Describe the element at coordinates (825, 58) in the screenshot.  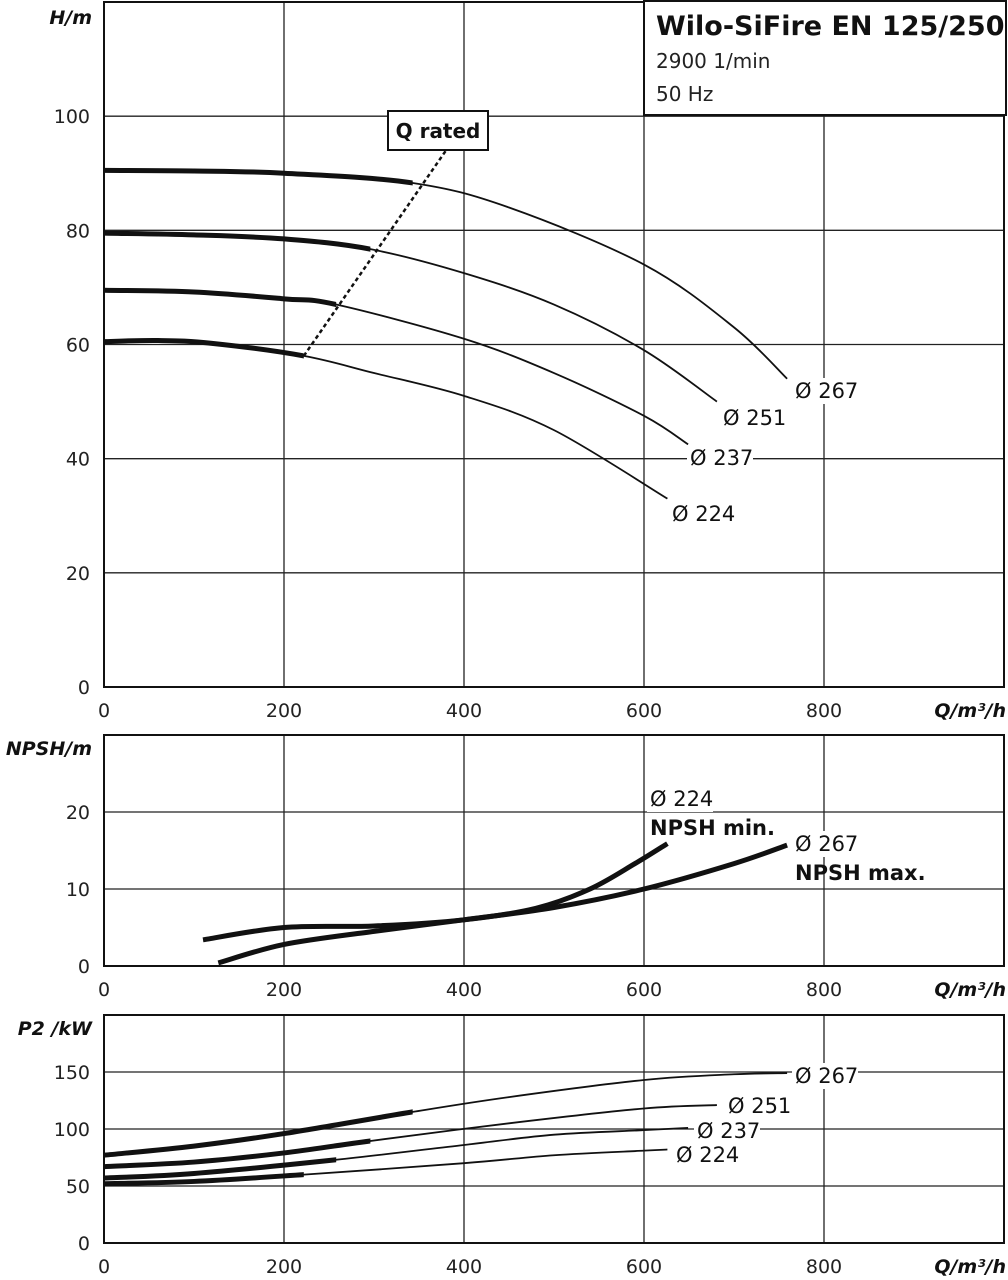
I see `title-box: Wilo-SiFire EN 125/250 2900 1/min 50 Hz` at that location.